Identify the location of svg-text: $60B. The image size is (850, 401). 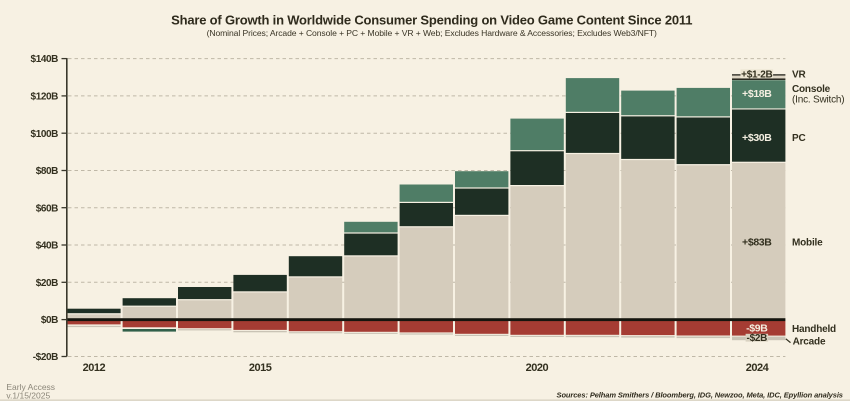
(47, 208).